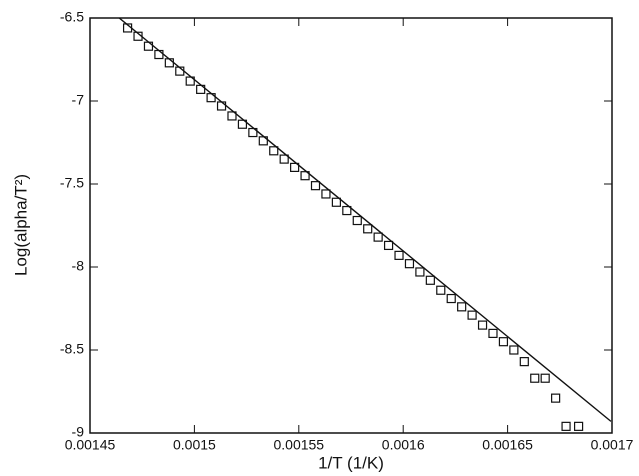 The width and height of the screenshot is (639, 476). What do you see at coordinates (78, 432) in the screenshot?
I see `y-tick-label: -9` at bounding box center [78, 432].